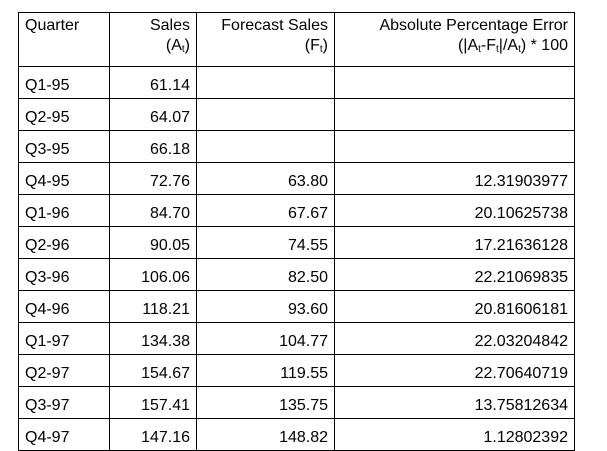 The height and width of the screenshot is (451, 607). Describe the element at coordinates (64, 210) in the screenshot. I see `cell-quarter: Q1-96` at that location.